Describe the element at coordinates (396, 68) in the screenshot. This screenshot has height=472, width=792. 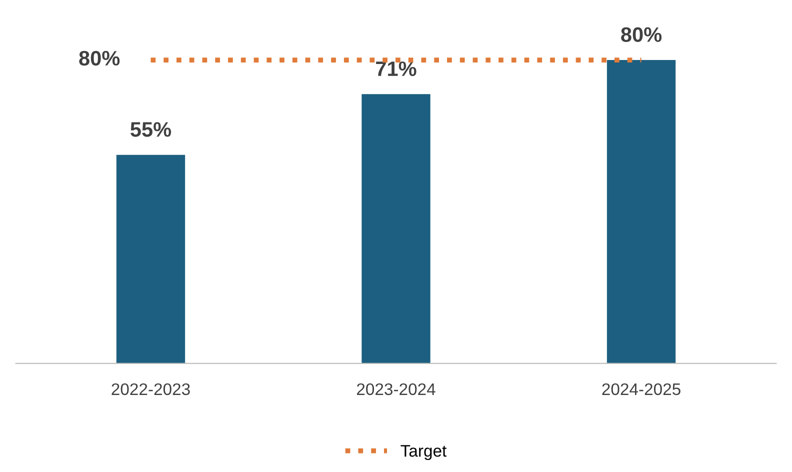
I see `data-label: 71%` at that location.